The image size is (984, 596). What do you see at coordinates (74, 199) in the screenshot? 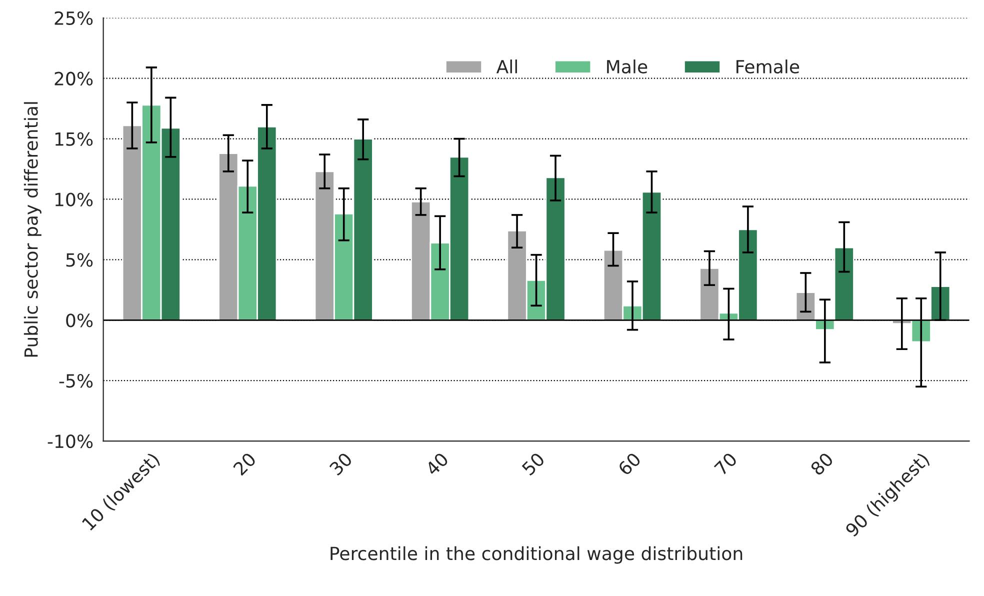
I see `y-tick-label: 10%` at bounding box center [74, 199].